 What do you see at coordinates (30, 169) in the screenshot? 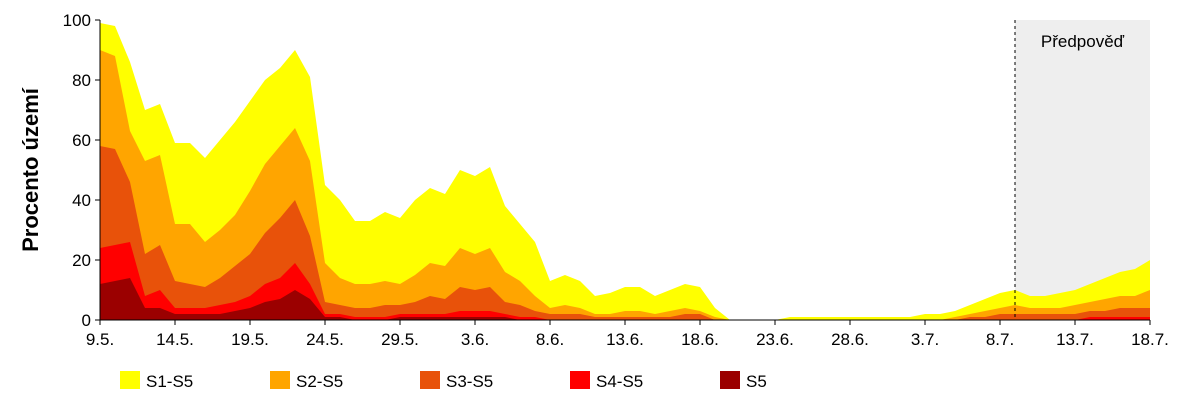
I see `y-axis-label: Procento území` at bounding box center [30, 169].